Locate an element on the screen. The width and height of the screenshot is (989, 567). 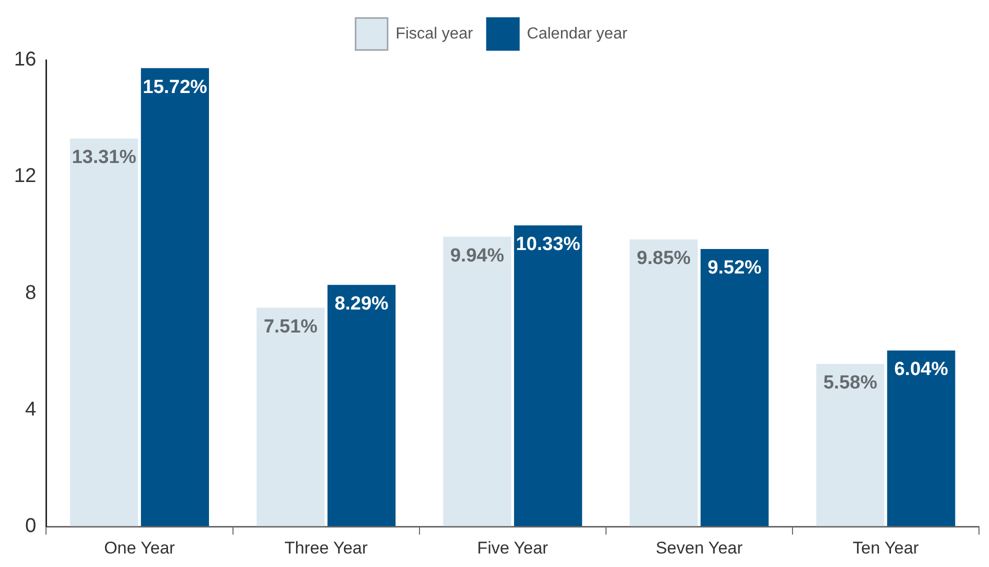
y-tick-label: 12 is located at coordinates (25, 176).